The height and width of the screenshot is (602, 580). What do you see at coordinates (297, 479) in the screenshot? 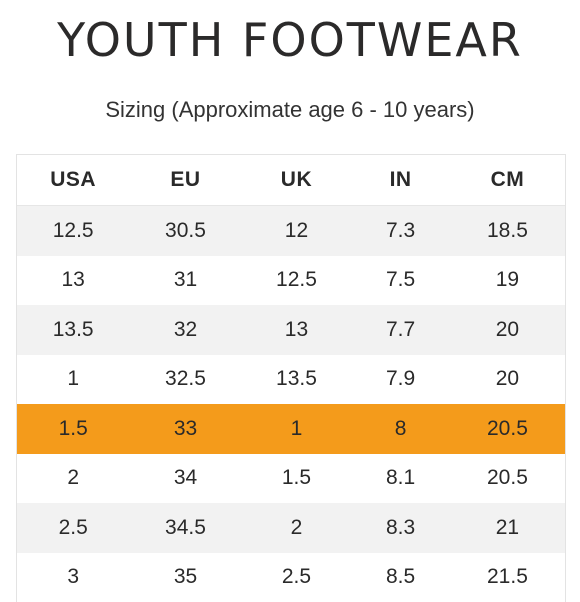
I see `cell-uk: 1.5` at bounding box center [297, 479].